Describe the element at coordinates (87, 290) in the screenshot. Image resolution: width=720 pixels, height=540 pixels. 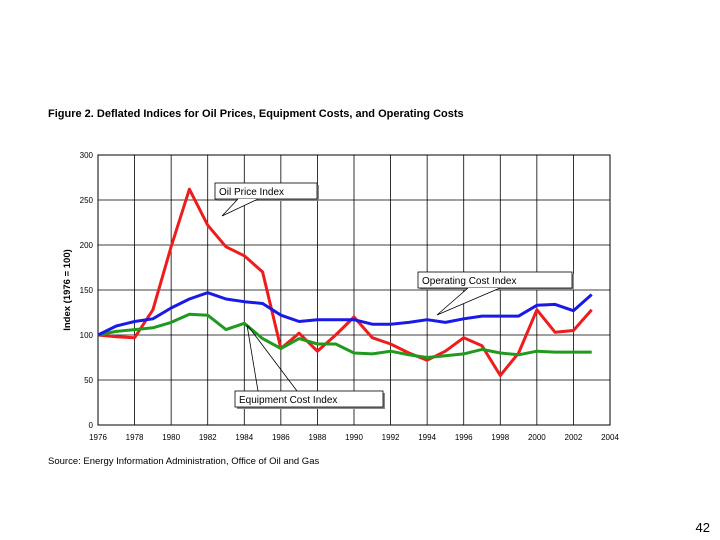
I see `y-tick-label-150: 150` at that location.